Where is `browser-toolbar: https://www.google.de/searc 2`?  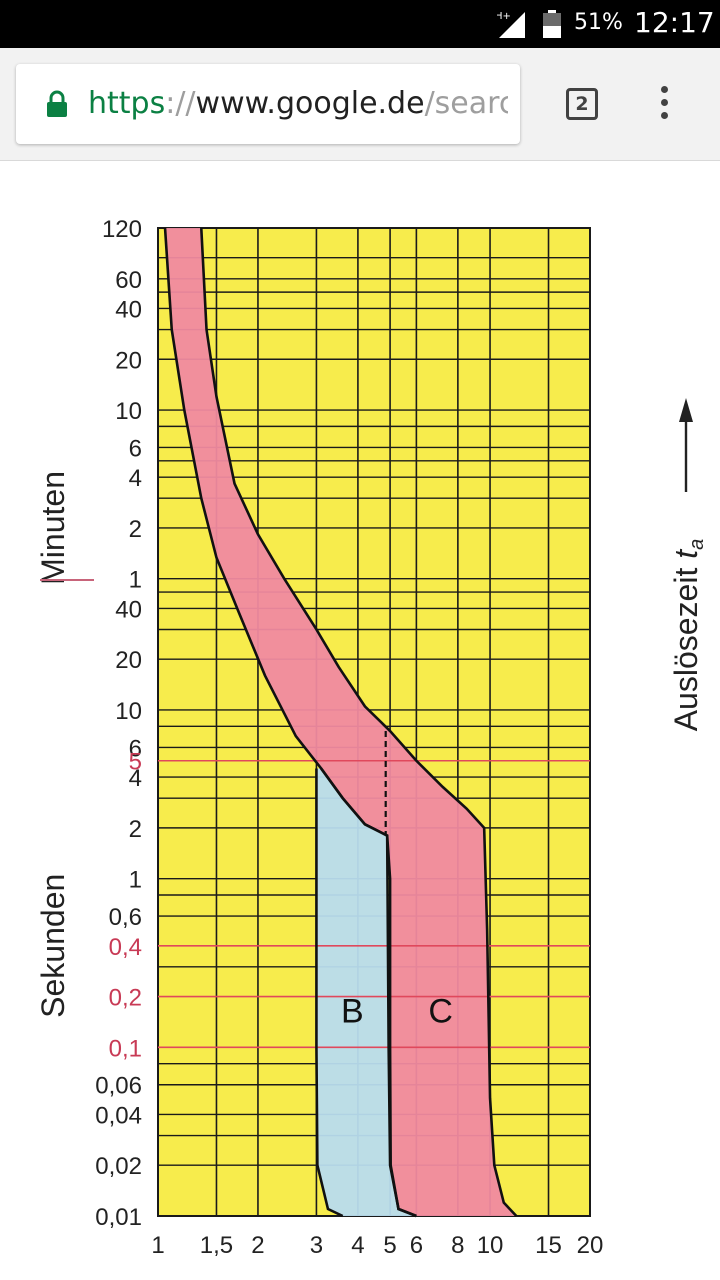
browser-toolbar: https://www.google.de/searc 2 is located at coordinates (360, 104).